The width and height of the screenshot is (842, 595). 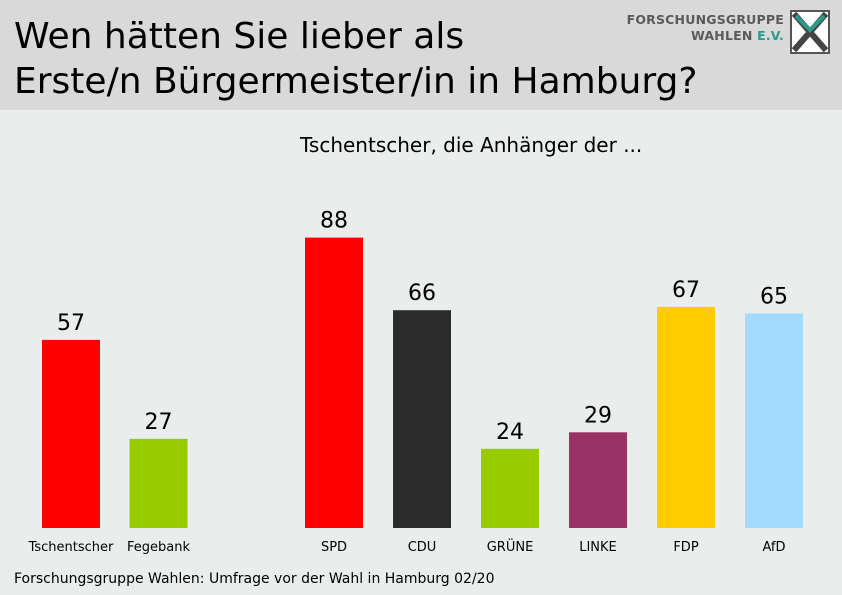 What do you see at coordinates (334, 221) in the screenshot?
I see `value-label-spd: 88` at bounding box center [334, 221].